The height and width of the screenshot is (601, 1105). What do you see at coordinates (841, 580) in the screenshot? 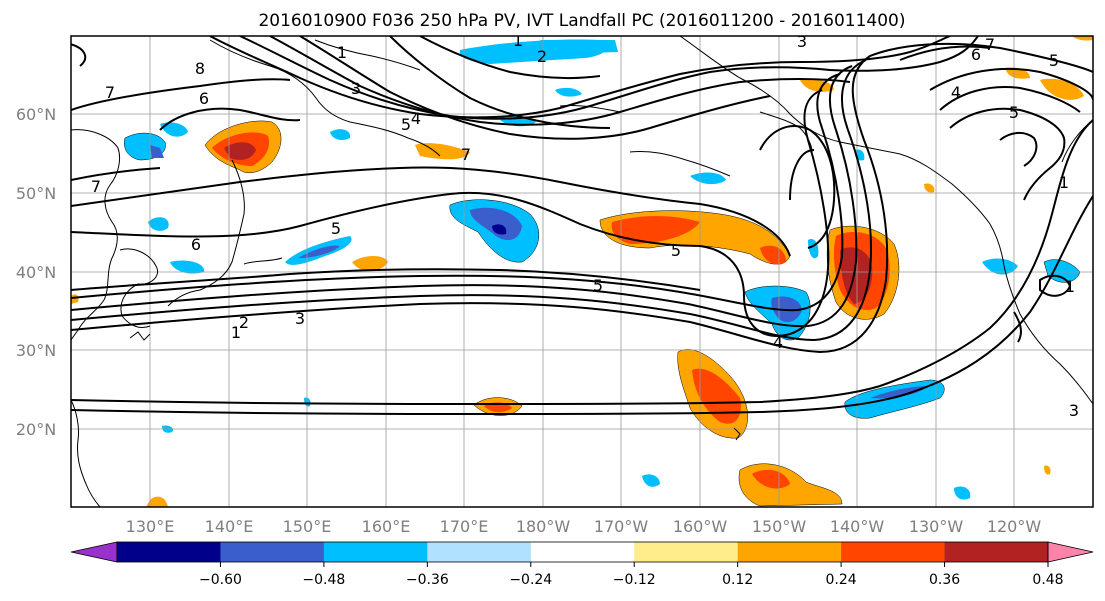
I see `colorbar-tick-label: 0.24` at bounding box center [841, 580].